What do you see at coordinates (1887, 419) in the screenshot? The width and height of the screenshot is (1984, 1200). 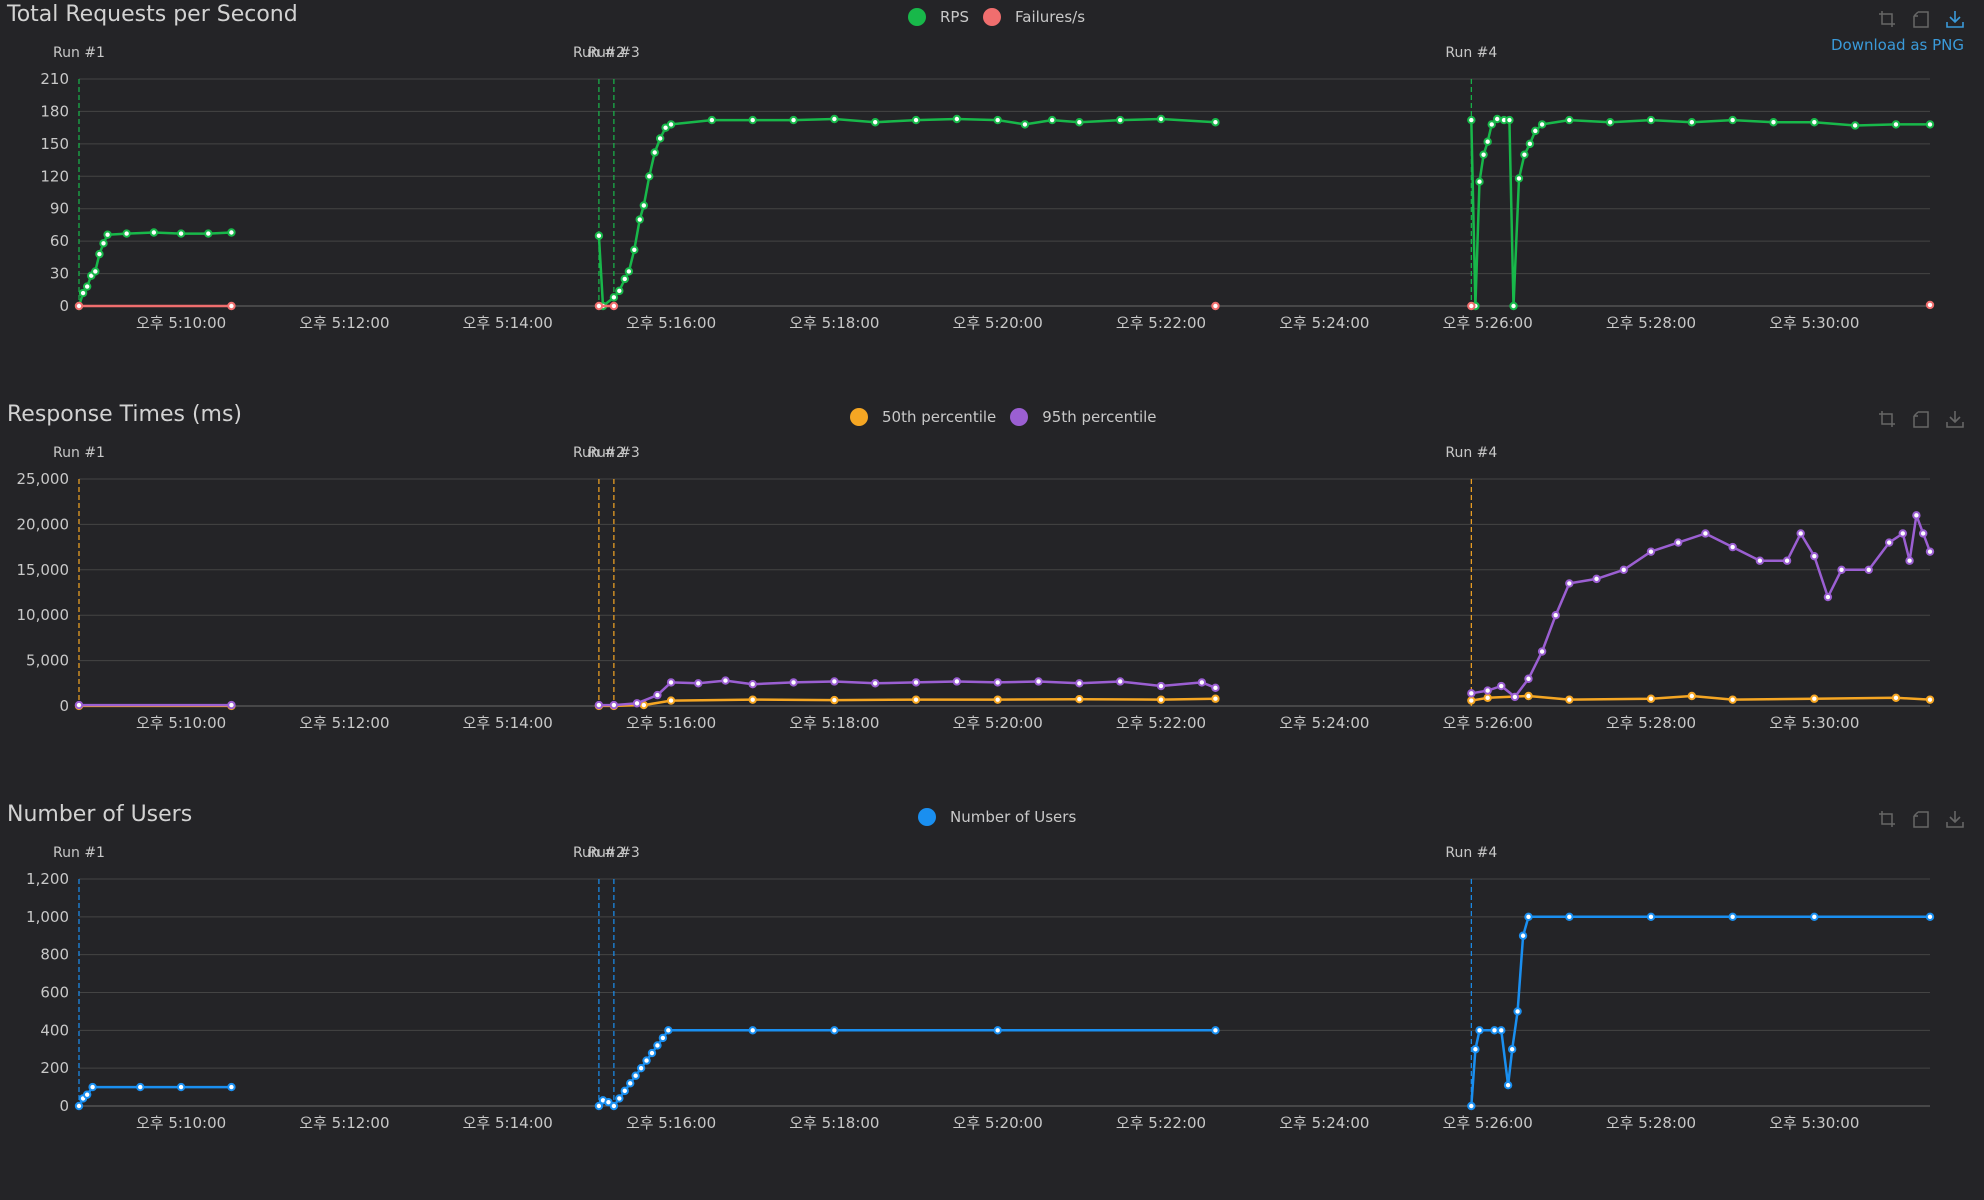 I see `zoom-icon` at bounding box center [1887, 419].